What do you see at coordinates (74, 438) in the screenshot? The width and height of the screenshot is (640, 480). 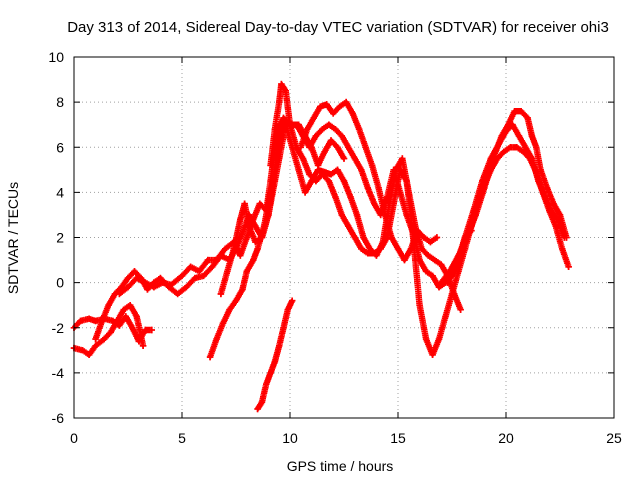 I see `x-tick-label: 0` at bounding box center [74, 438].